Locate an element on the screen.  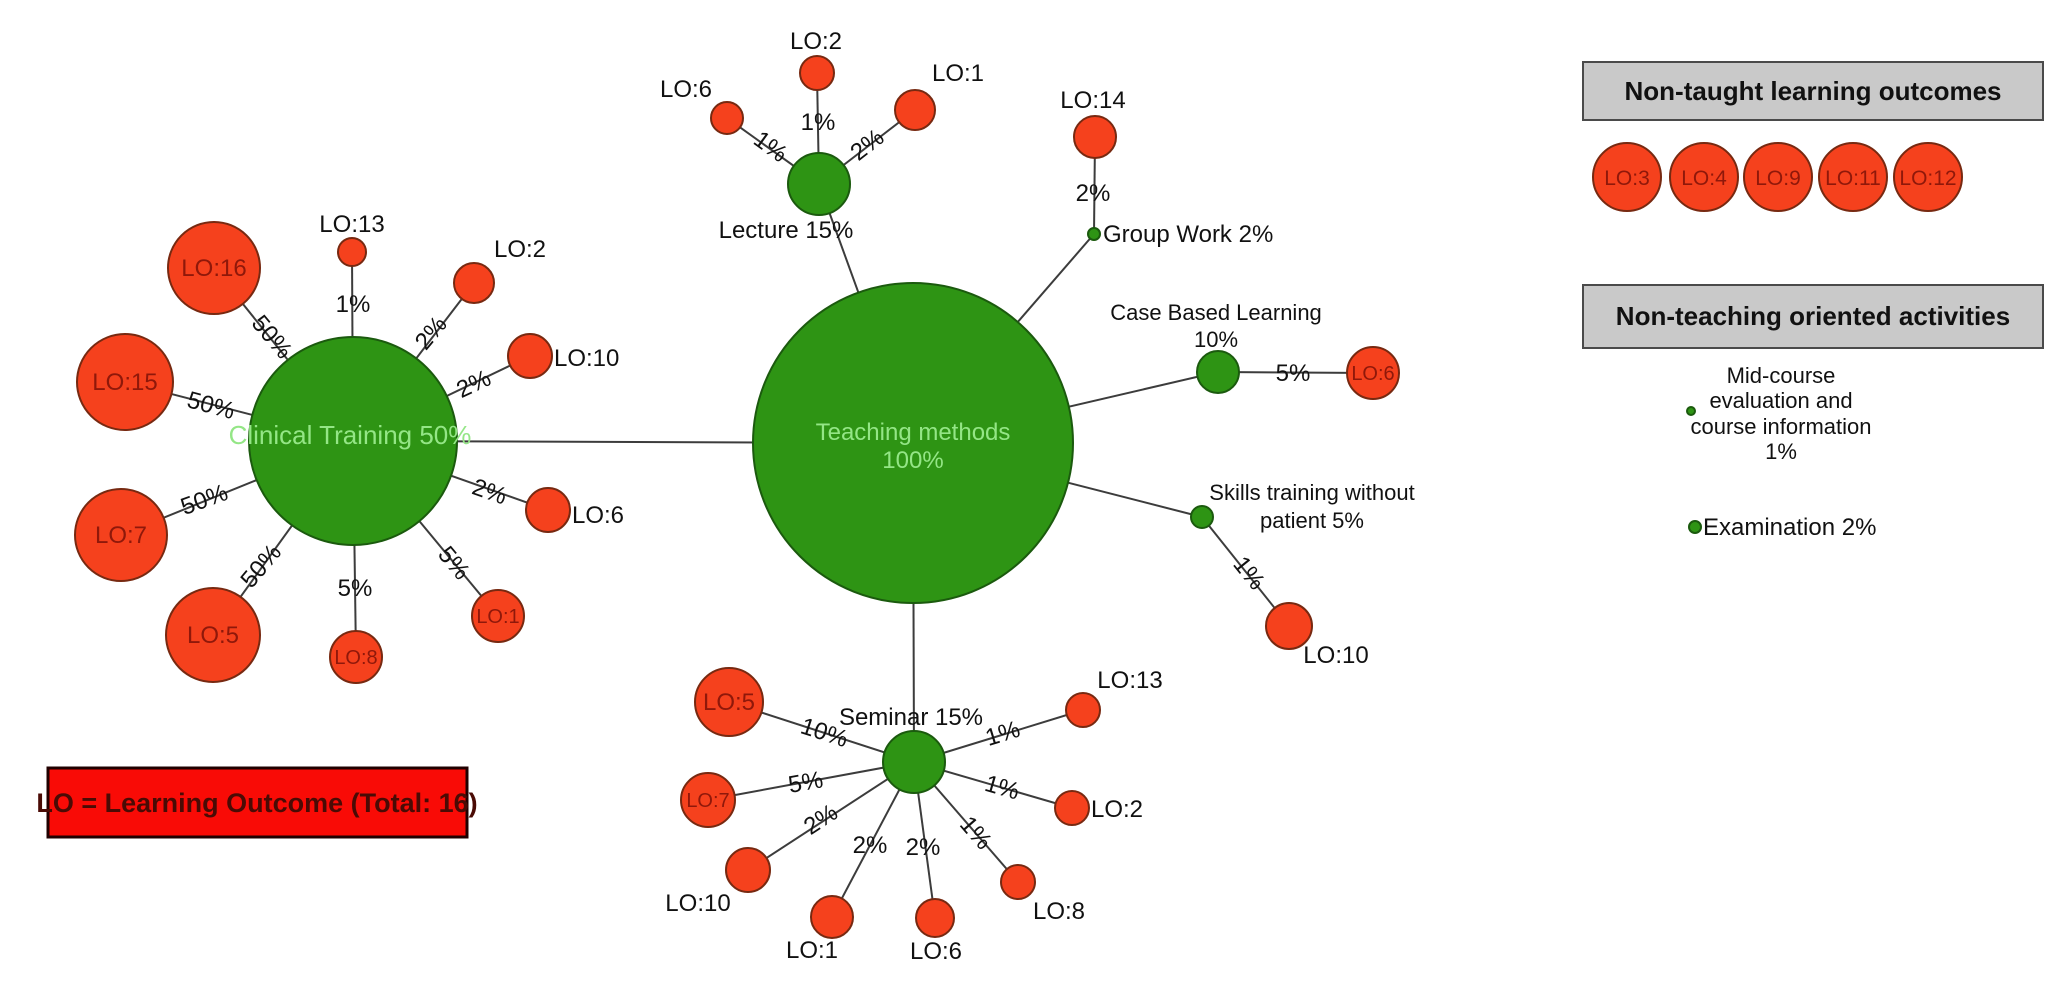
lo6-seminar-label: LO:6 is located at coordinates (936, 951).